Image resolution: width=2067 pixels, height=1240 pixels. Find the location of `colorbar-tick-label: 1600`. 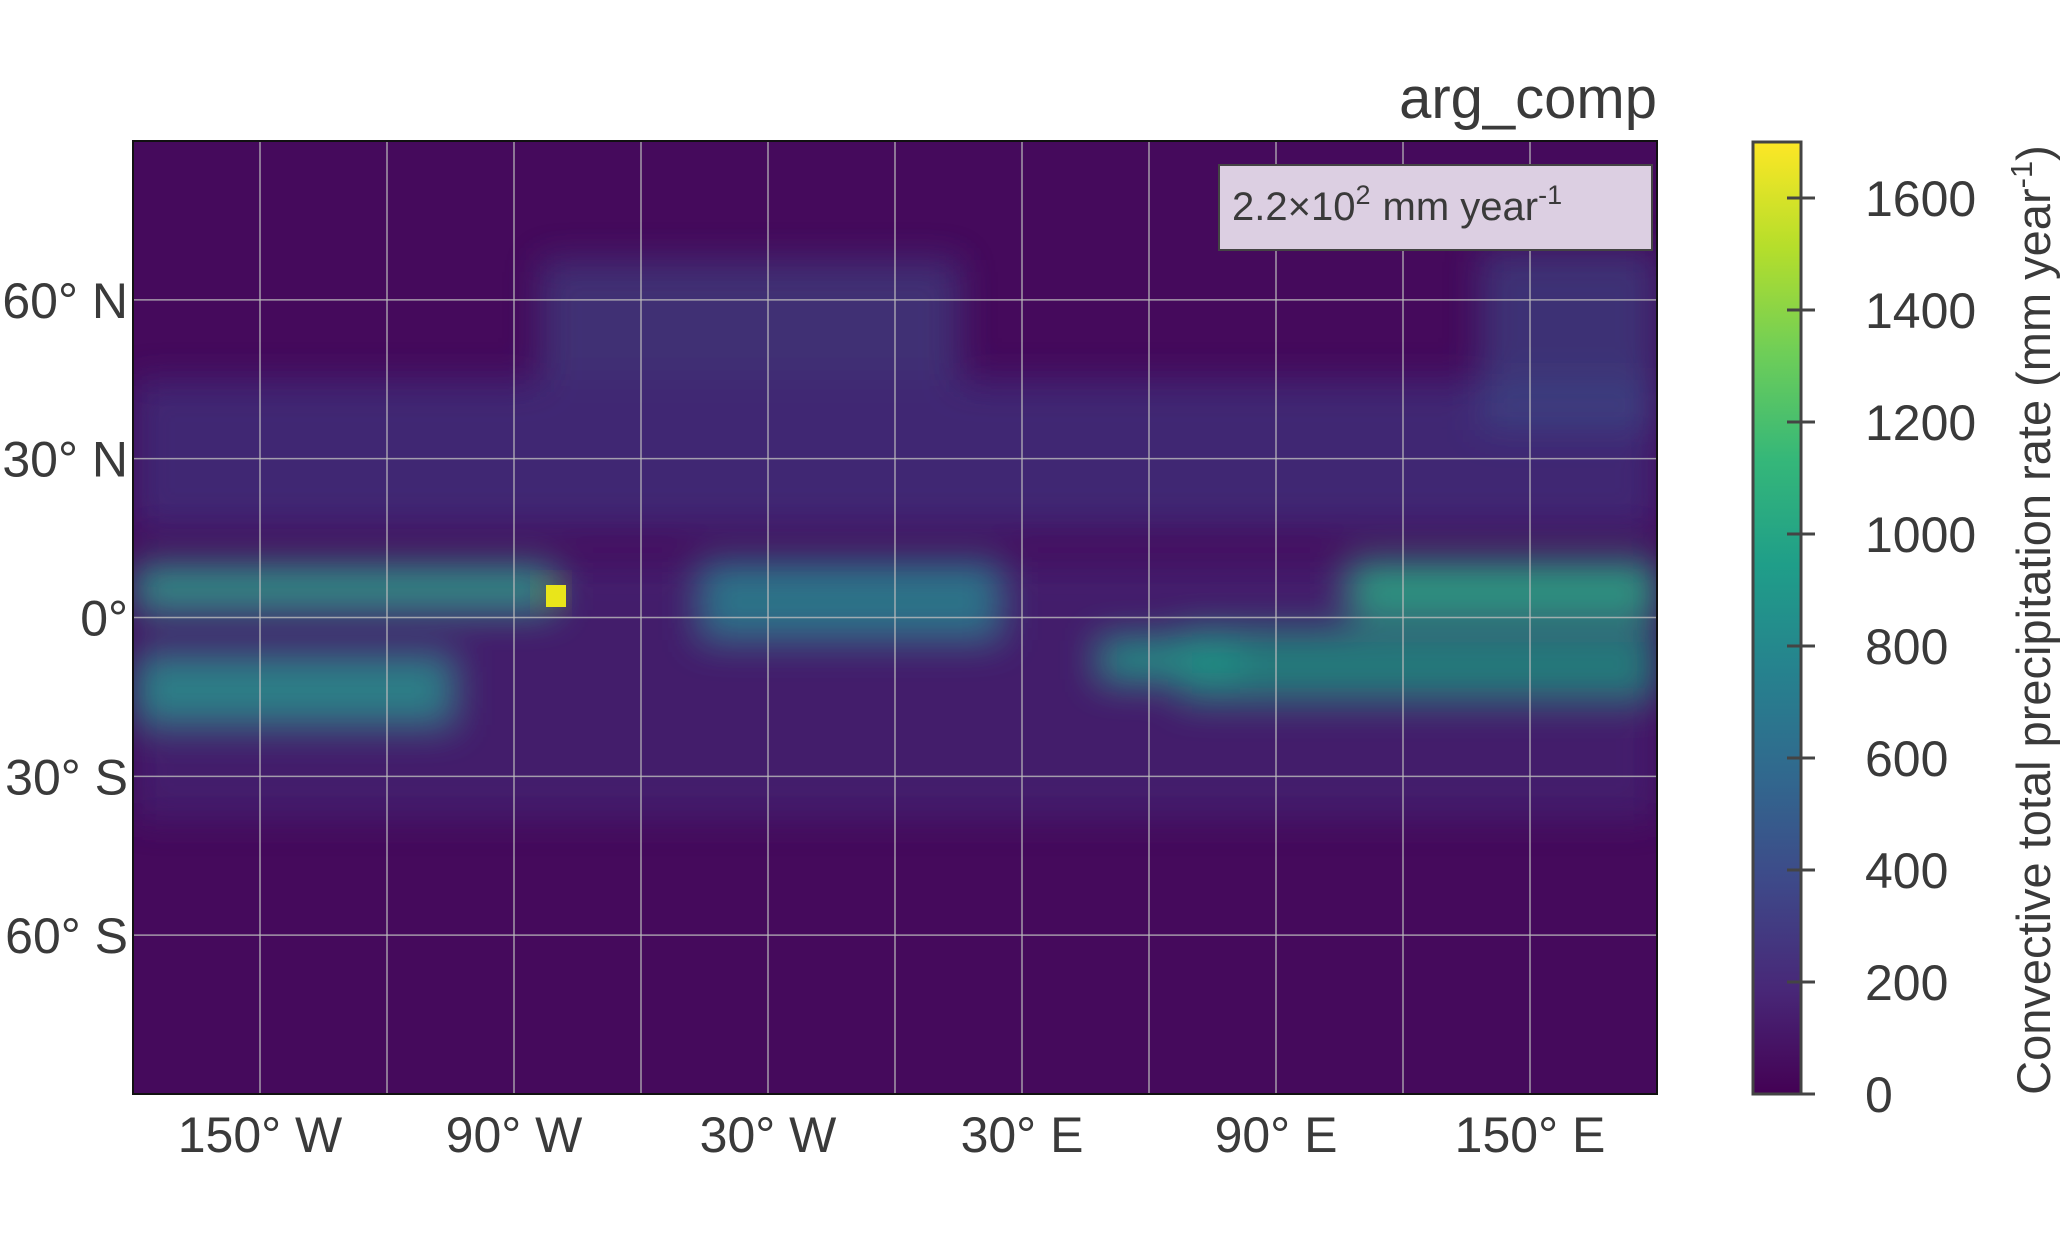

colorbar-tick-label: 1600 is located at coordinates (1920, 199).